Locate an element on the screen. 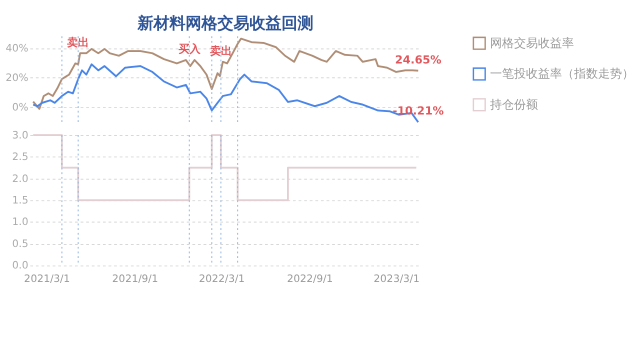 The width and height of the screenshot is (640, 353). y-tick-label: 40% is located at coordinates (17, 48).